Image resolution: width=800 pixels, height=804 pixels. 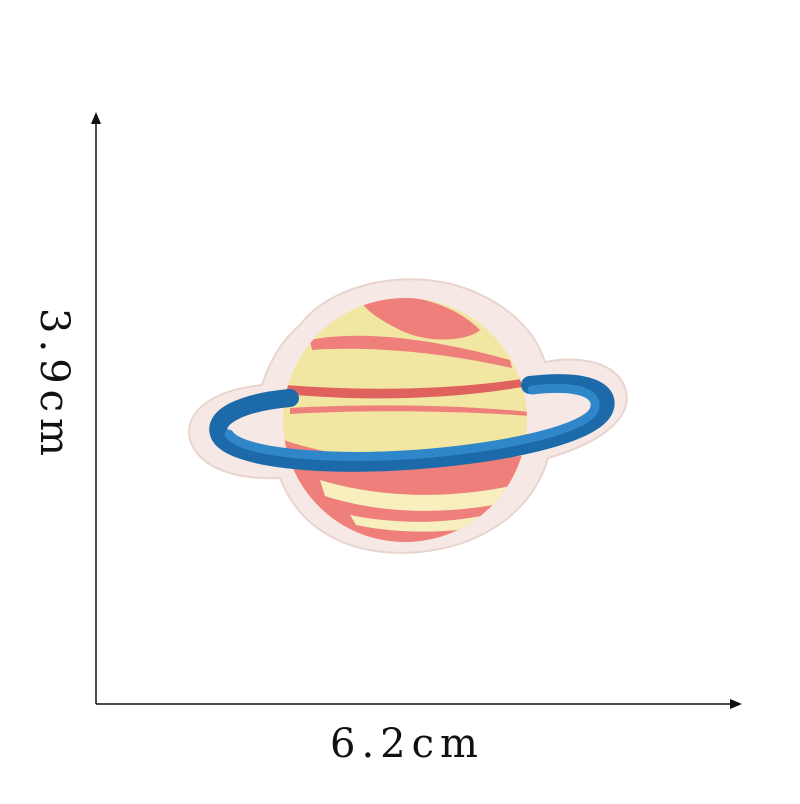 I want to click on height-dimension-label: 3.9cm, so click(x=54, y=385).